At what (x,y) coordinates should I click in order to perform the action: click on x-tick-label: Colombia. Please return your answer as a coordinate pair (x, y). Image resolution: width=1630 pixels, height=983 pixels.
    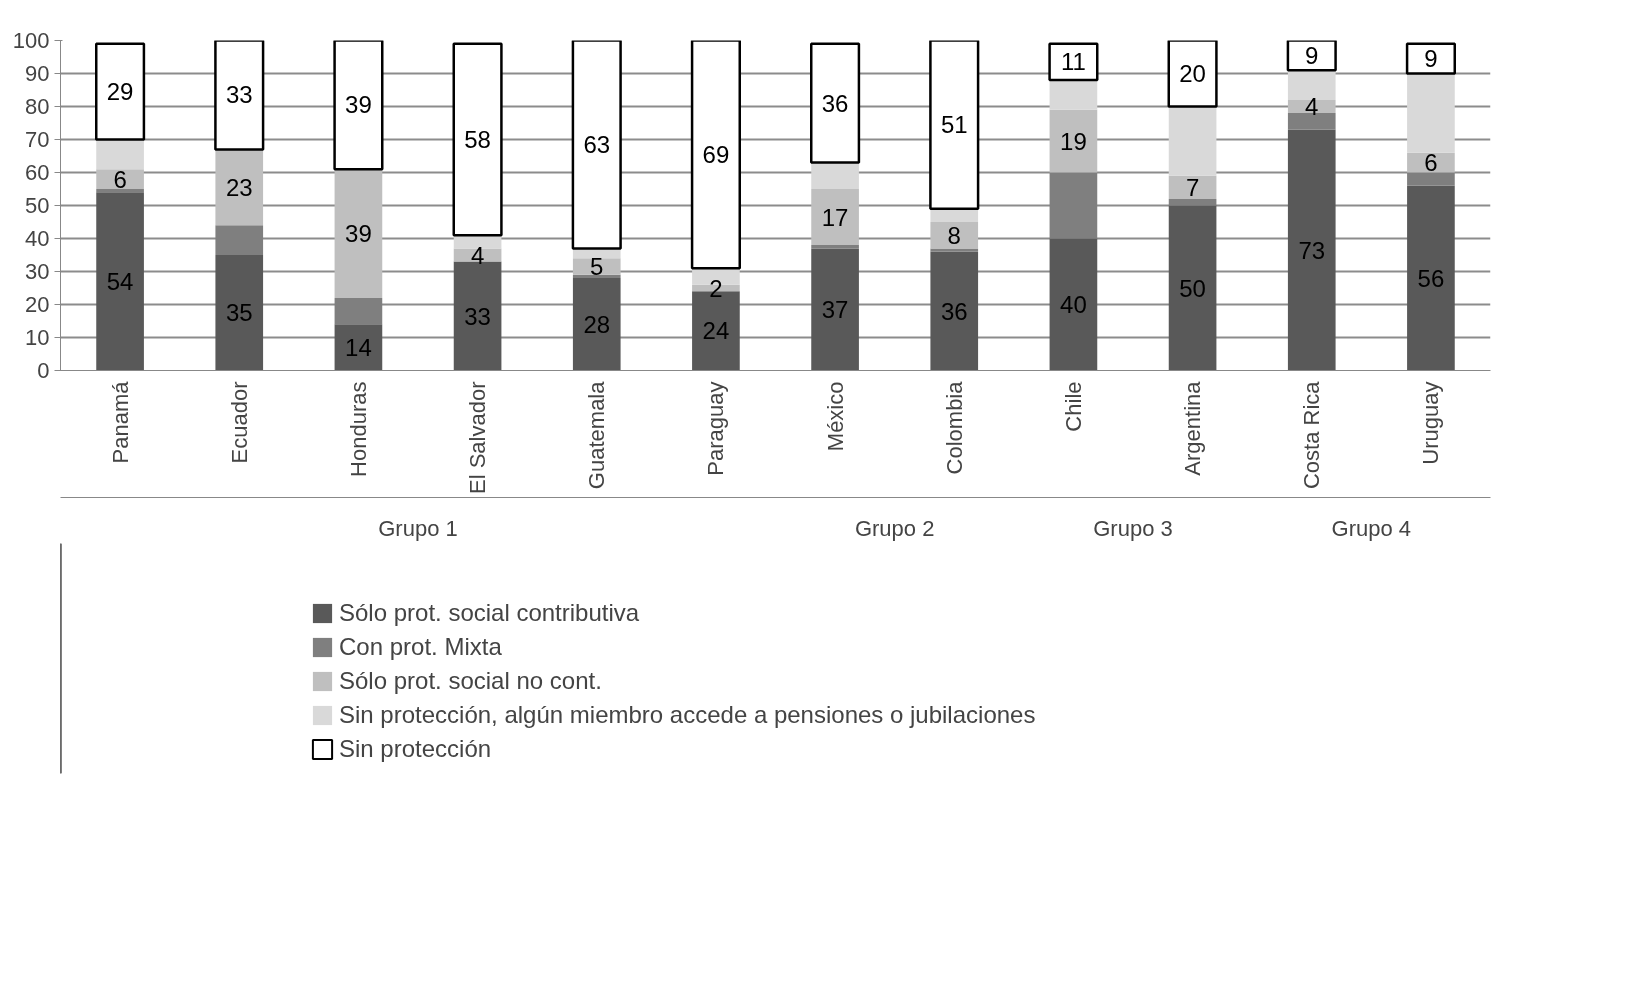
    Looking at the image, I should click on (954, 427).